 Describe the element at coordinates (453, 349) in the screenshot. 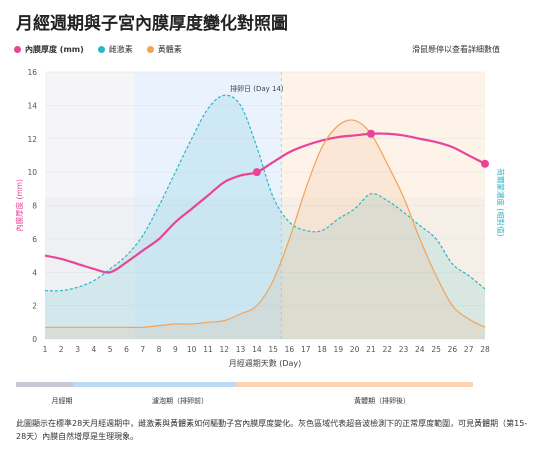

I see `x-tick-label: 26` at that location.